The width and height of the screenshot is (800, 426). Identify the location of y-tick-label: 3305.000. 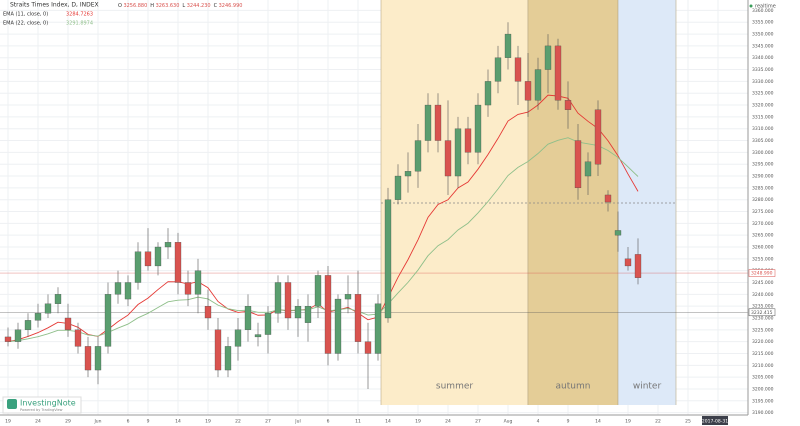
(763, 141).